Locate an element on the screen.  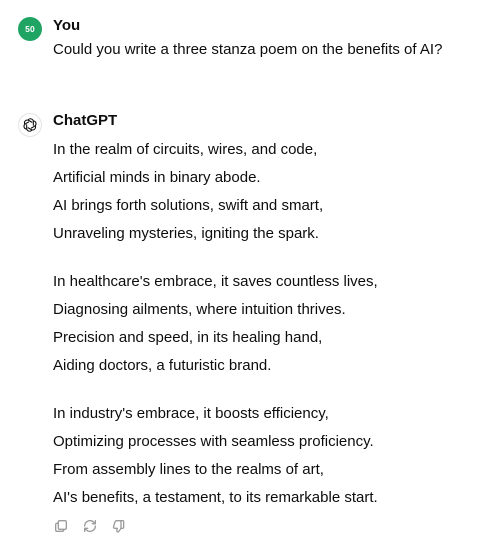
user-avatar: 50 is located at coordinates (30, 29).